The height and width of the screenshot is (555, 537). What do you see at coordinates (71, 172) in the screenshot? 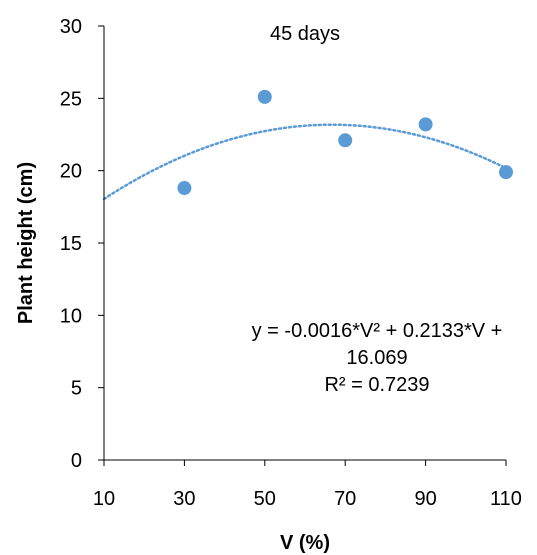
I see `y-tick-label: 20` at bounding box center [71, 172].